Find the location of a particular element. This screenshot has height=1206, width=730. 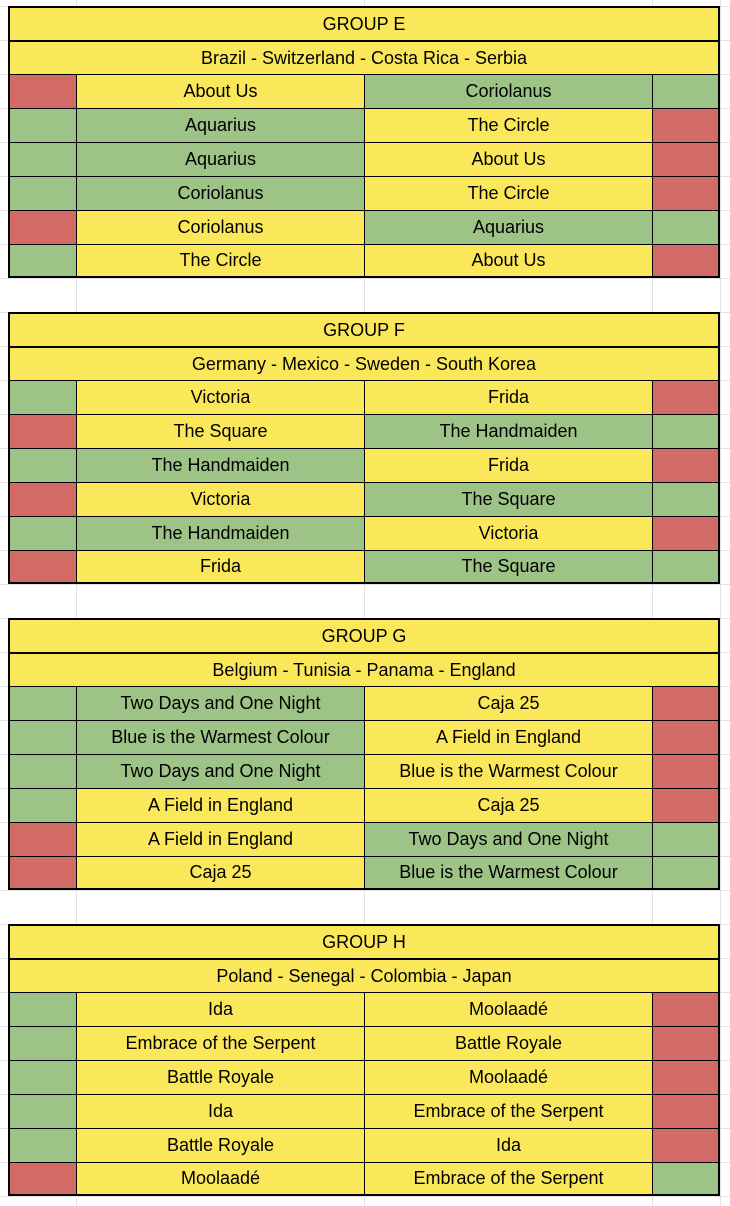

right-film-cell: Ida is located at coordinates (508, 1145).